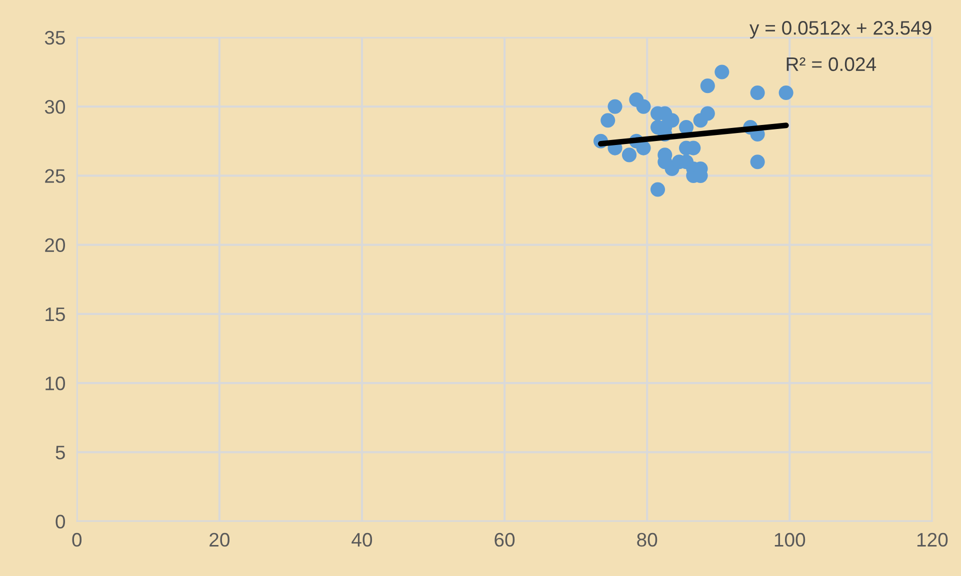 The height and width of the screenshot is (576, 961). Describe the element at coordinates (54, 37) in the screenshot. I see `y-tick-label: 35` at that location.